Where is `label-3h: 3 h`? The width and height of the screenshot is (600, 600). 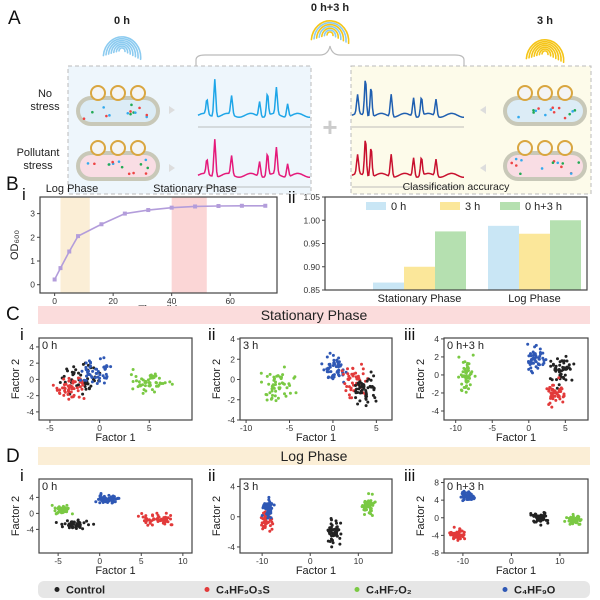 label-3h: 3 h is located at coordinates (545, 21).